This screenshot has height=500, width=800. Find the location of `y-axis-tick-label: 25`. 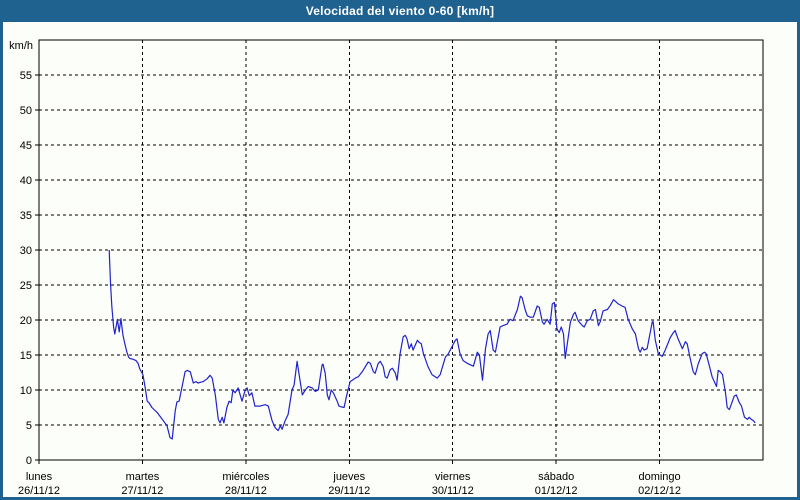

y-axis-tick-label: 25 is located at coordinates (26, 286).